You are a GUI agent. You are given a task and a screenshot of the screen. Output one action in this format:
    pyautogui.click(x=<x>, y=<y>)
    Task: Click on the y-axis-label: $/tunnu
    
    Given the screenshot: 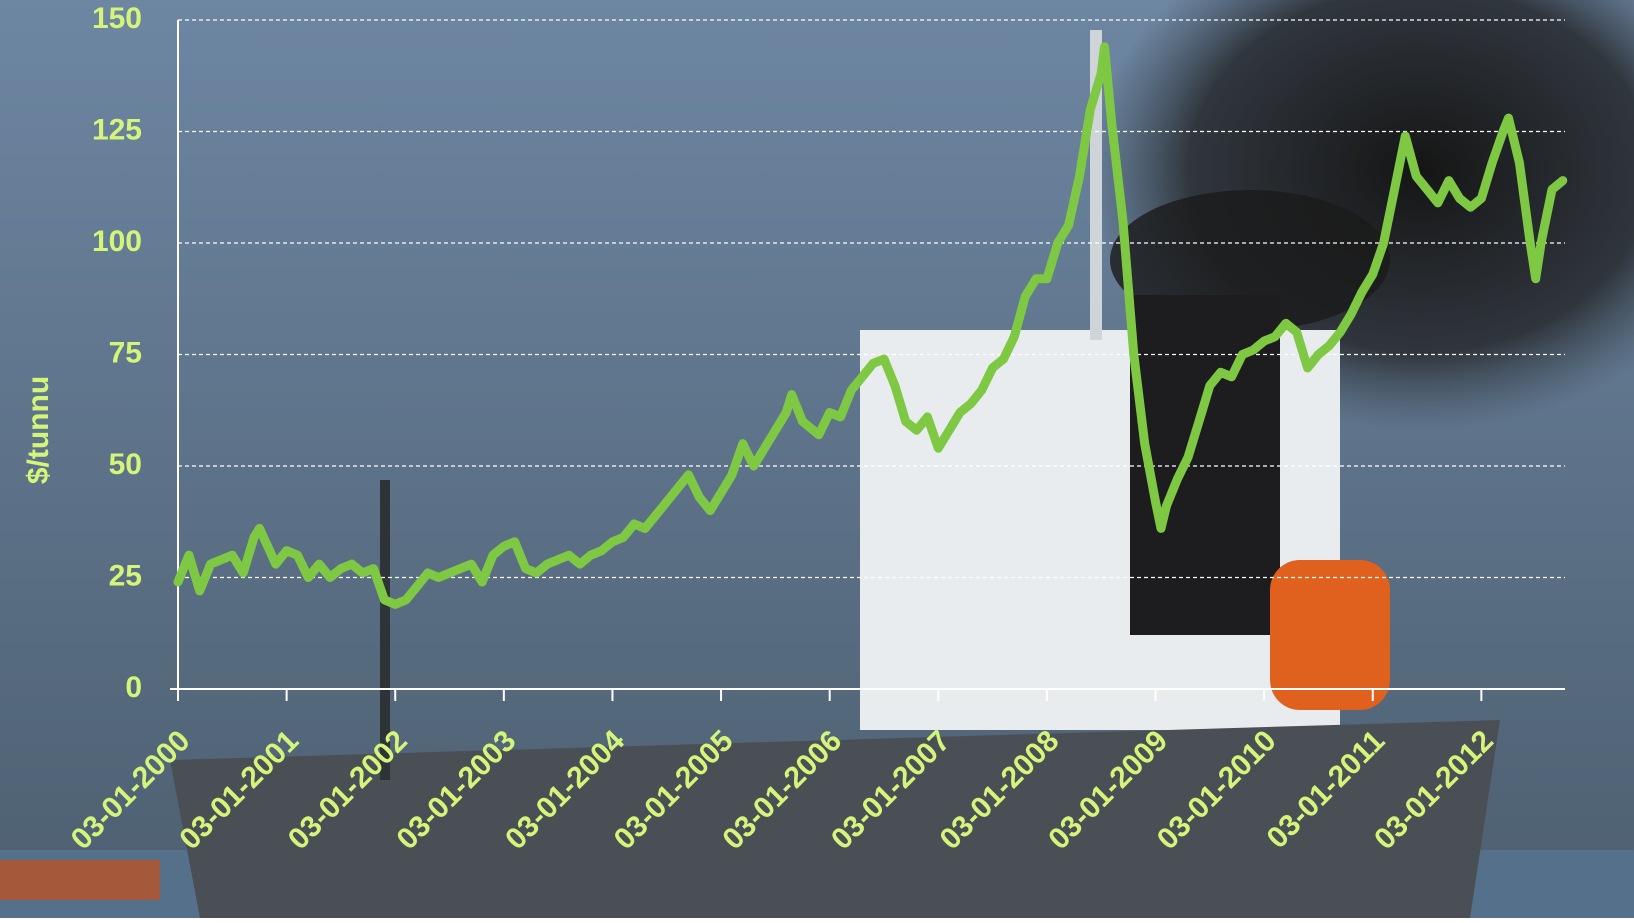 What is the action you would take?
    pyautogui.click(x=38, y=430)
    